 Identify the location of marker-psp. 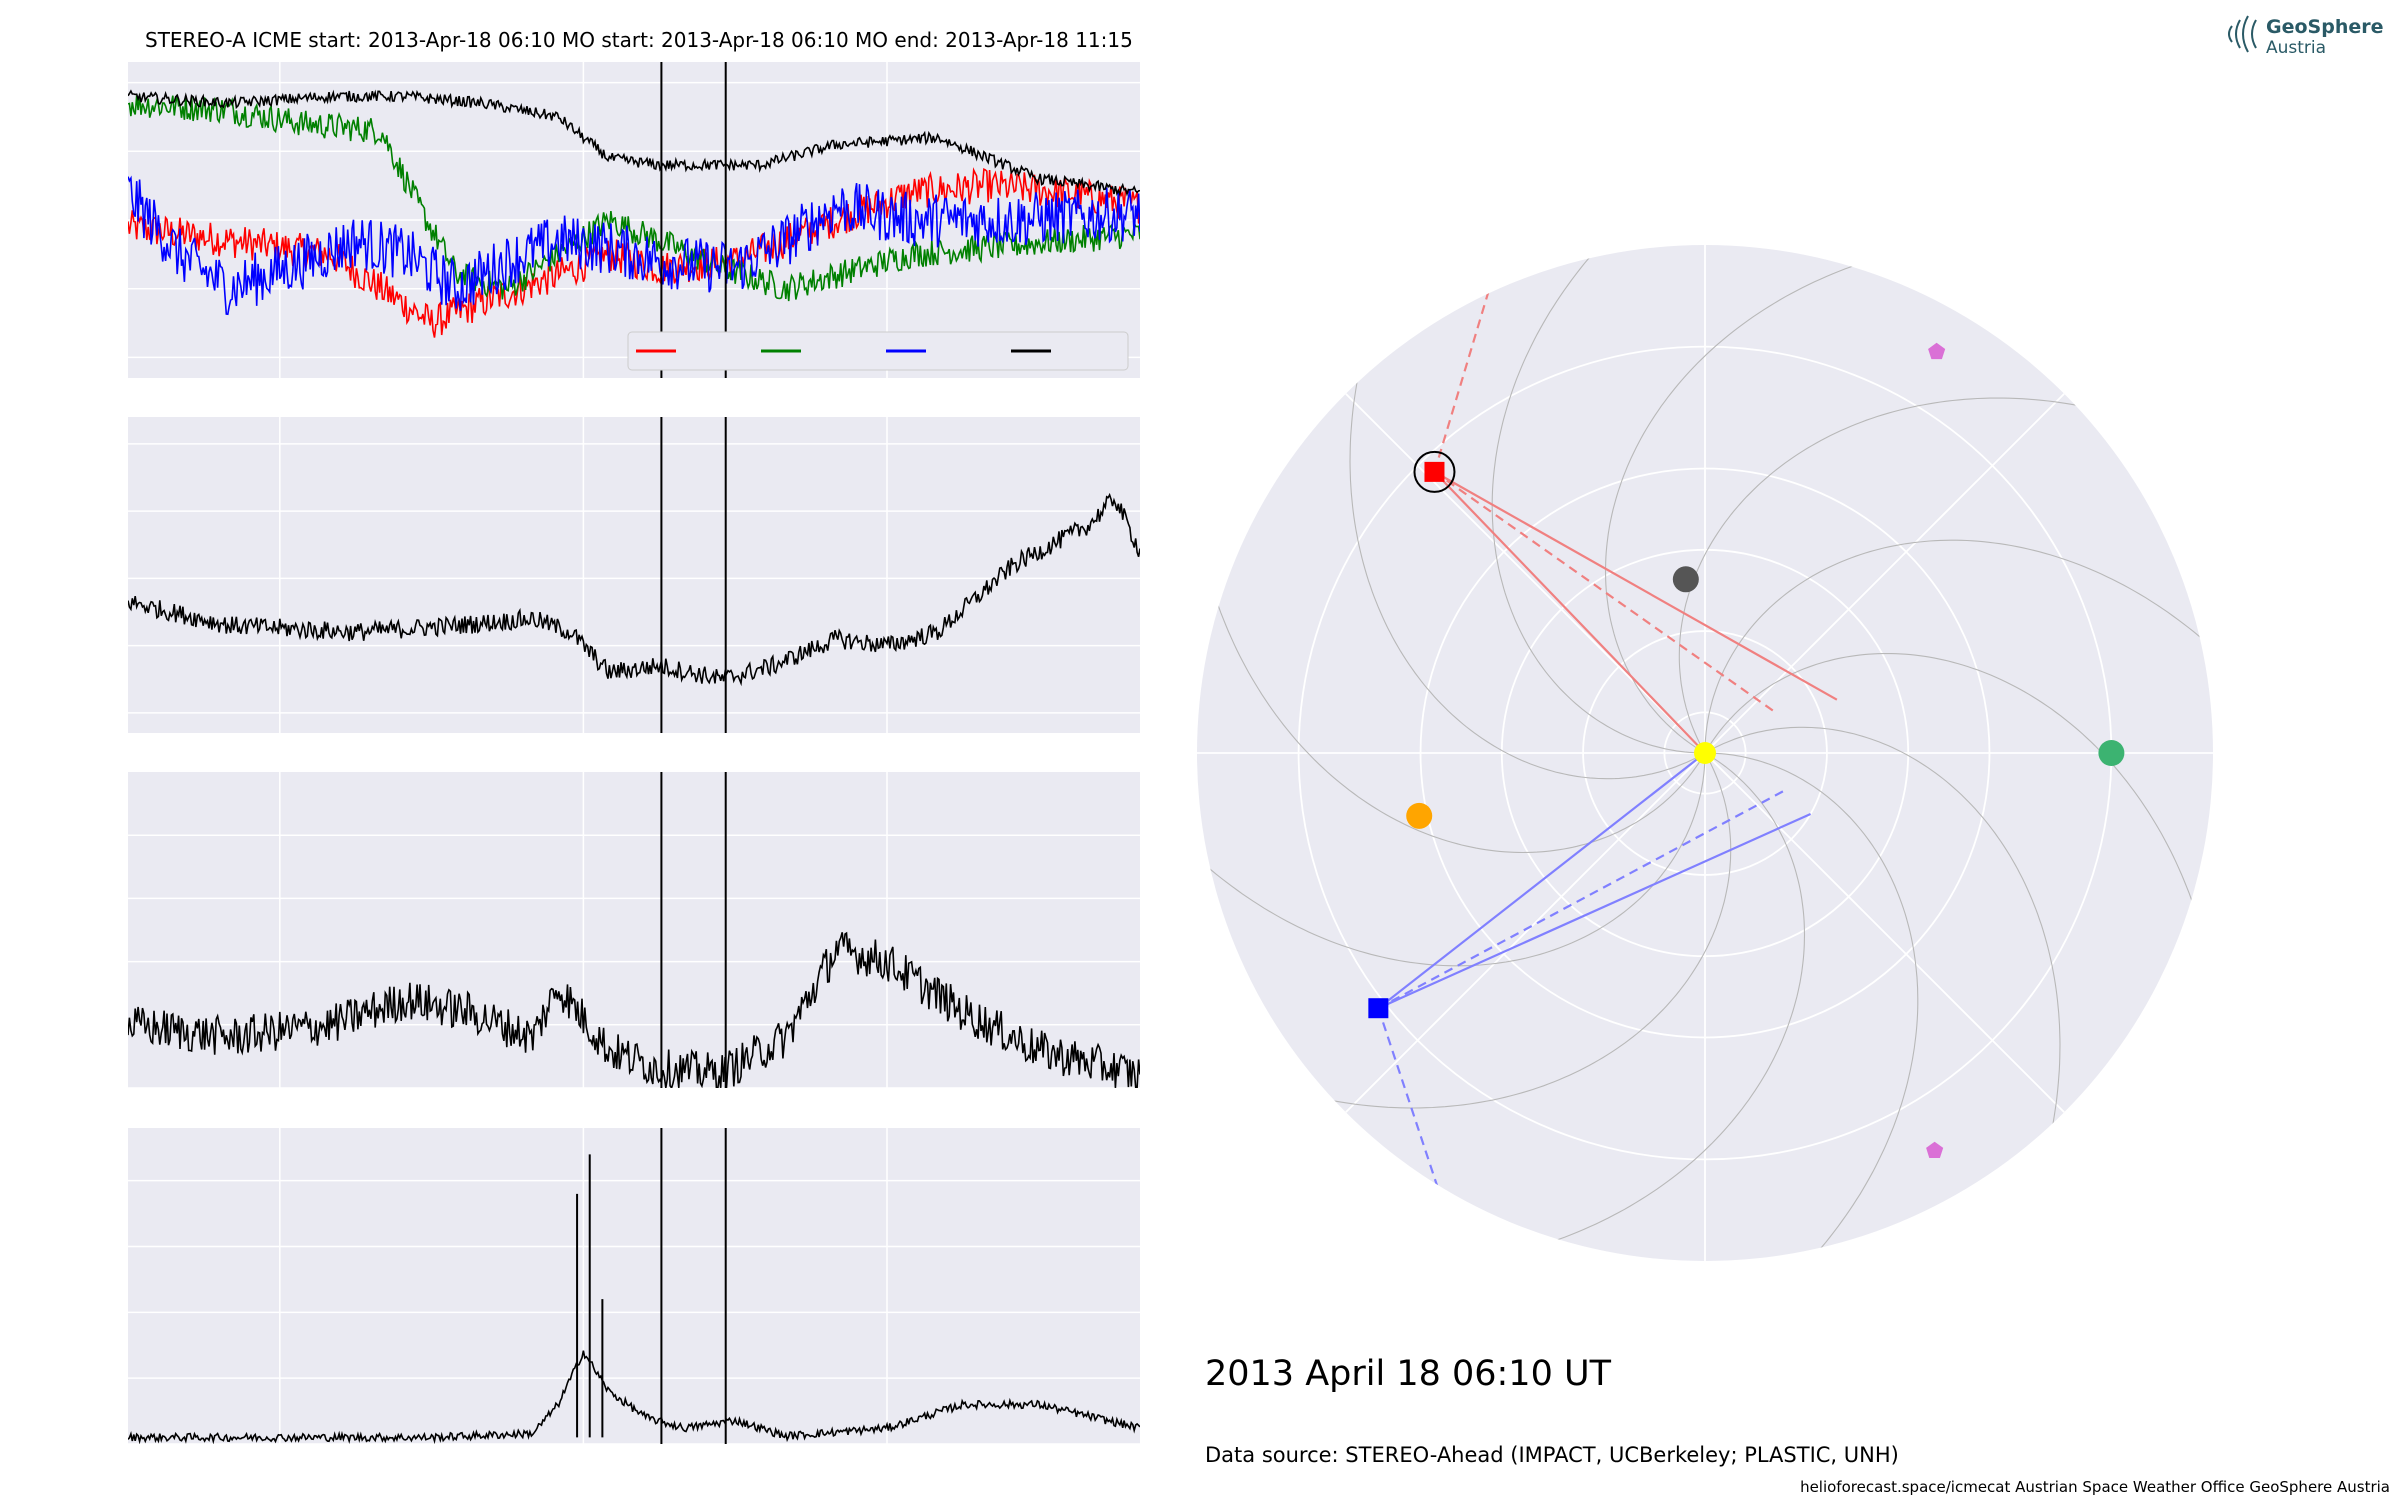
(1937, 351).